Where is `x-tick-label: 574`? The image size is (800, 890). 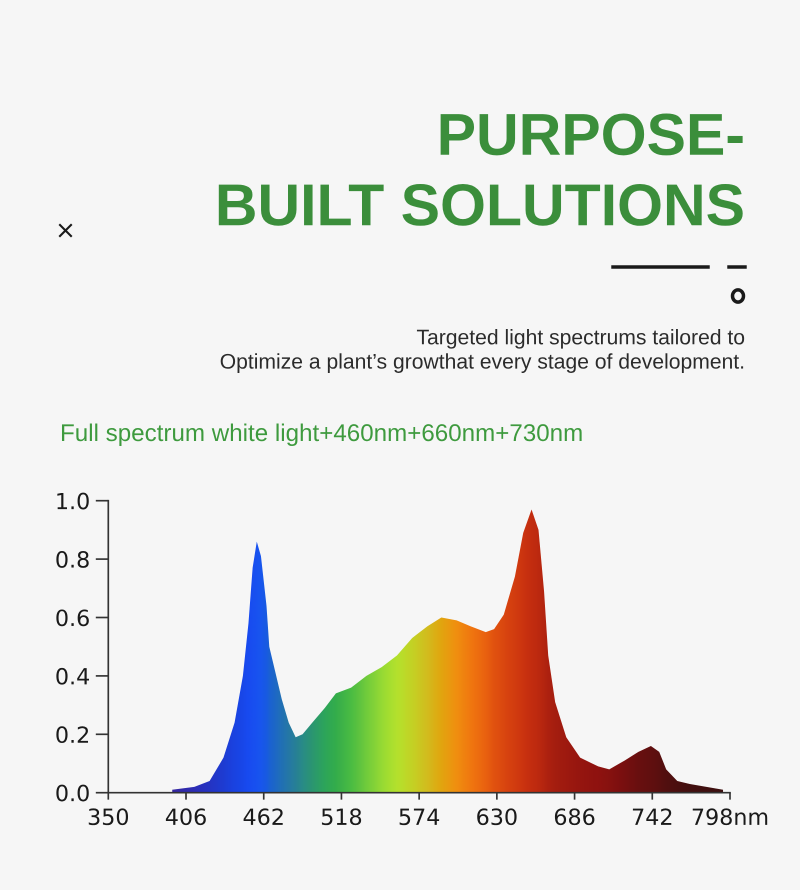
x-tick-label: 574 is located at coordinates (420, 817).